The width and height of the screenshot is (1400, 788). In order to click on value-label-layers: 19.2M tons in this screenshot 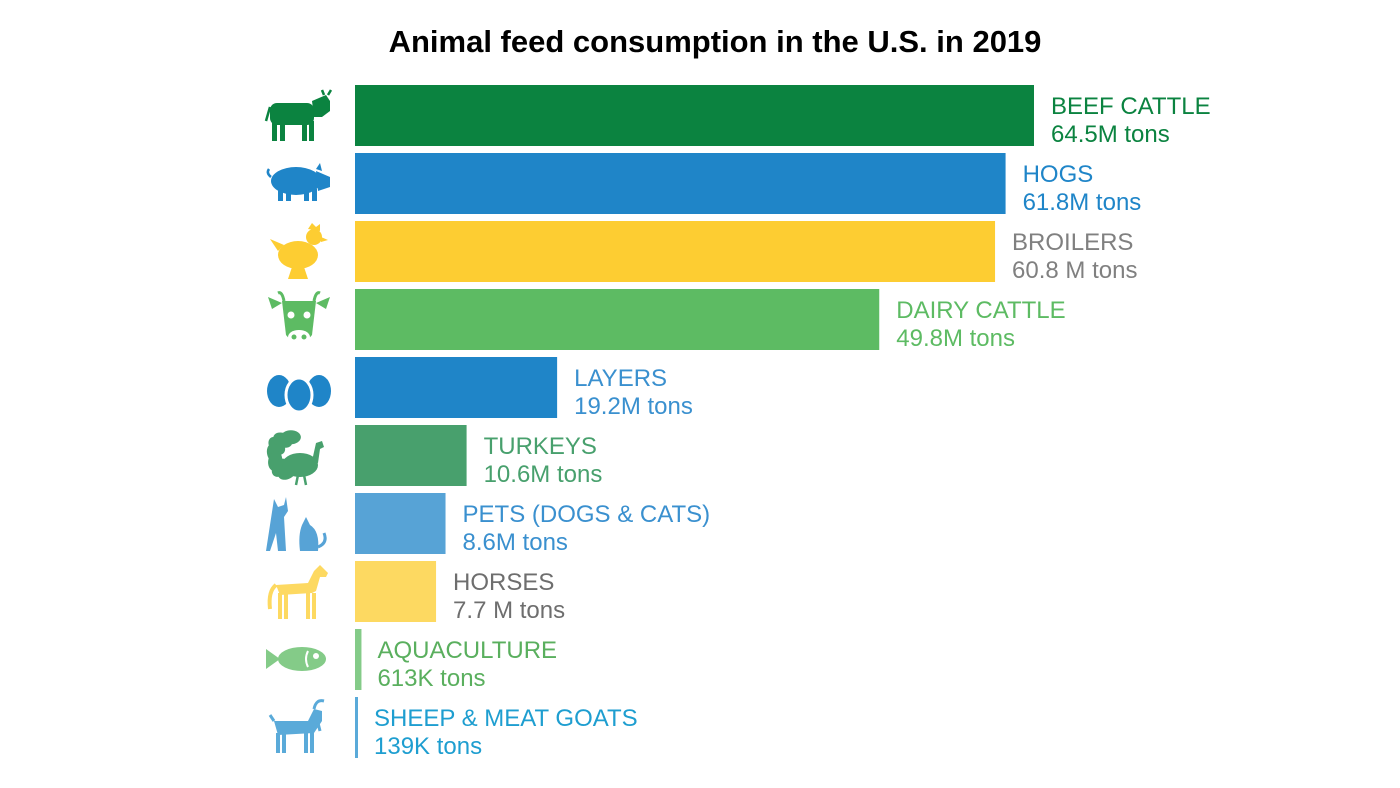, I will do `click(633, 406)`.